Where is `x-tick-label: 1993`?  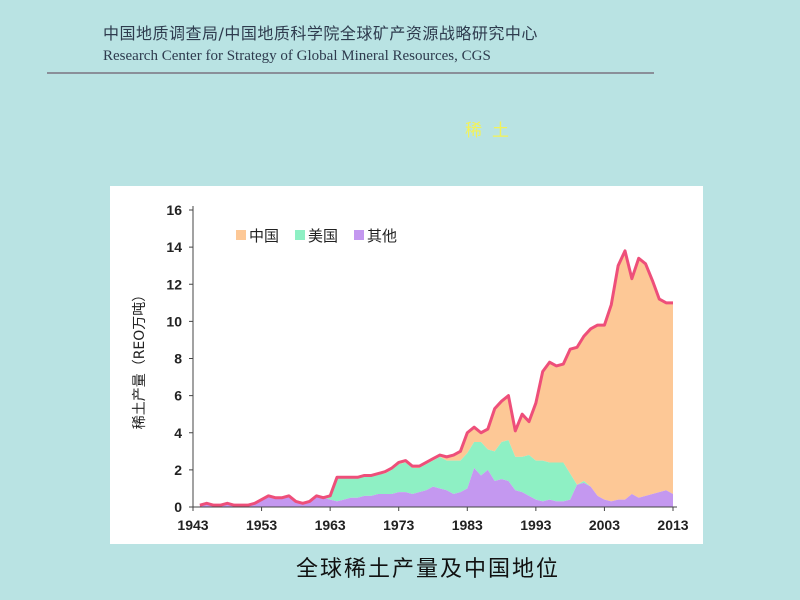
x-tick-label: 1993 is located at coordinates (535, 525).